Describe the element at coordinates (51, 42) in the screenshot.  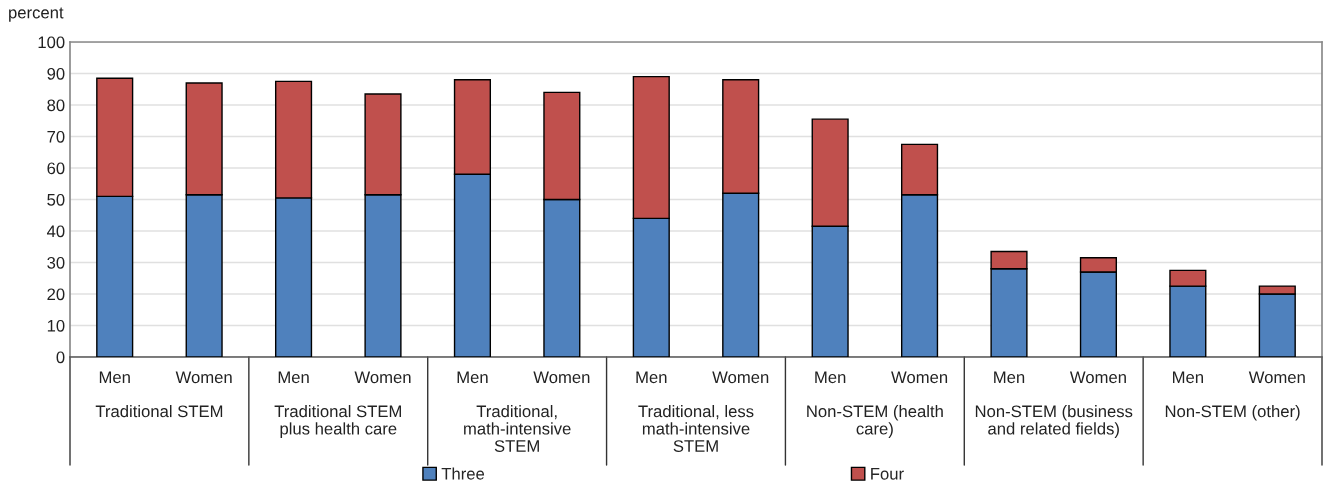
I see `y-tick-label: 100` at that location.